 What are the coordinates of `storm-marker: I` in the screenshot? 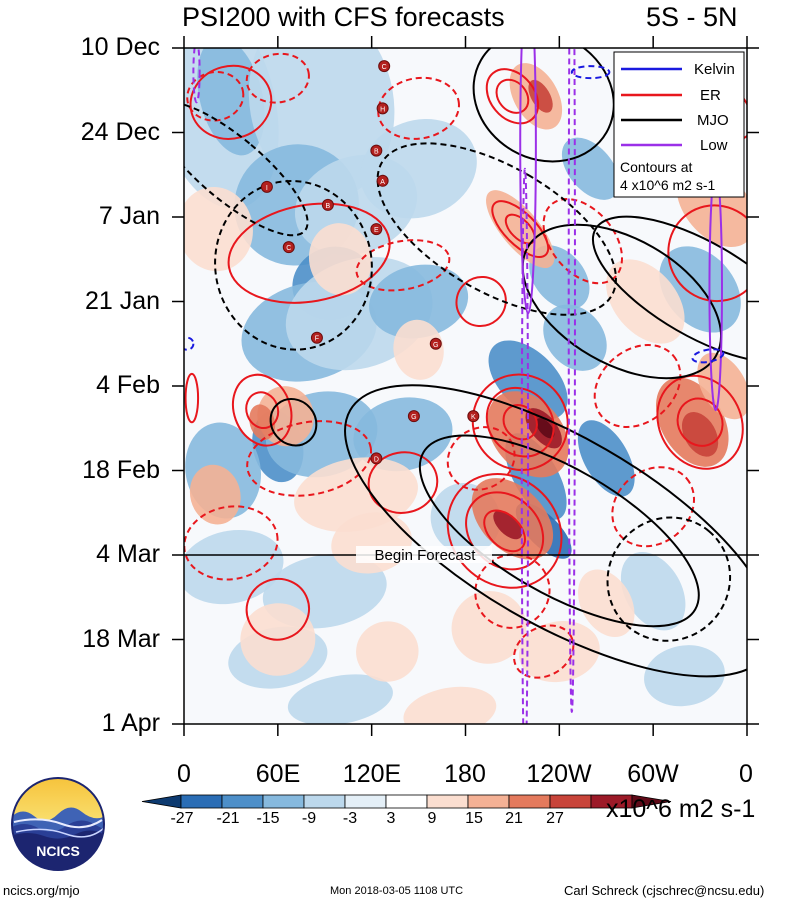 It's located at (266, 186).